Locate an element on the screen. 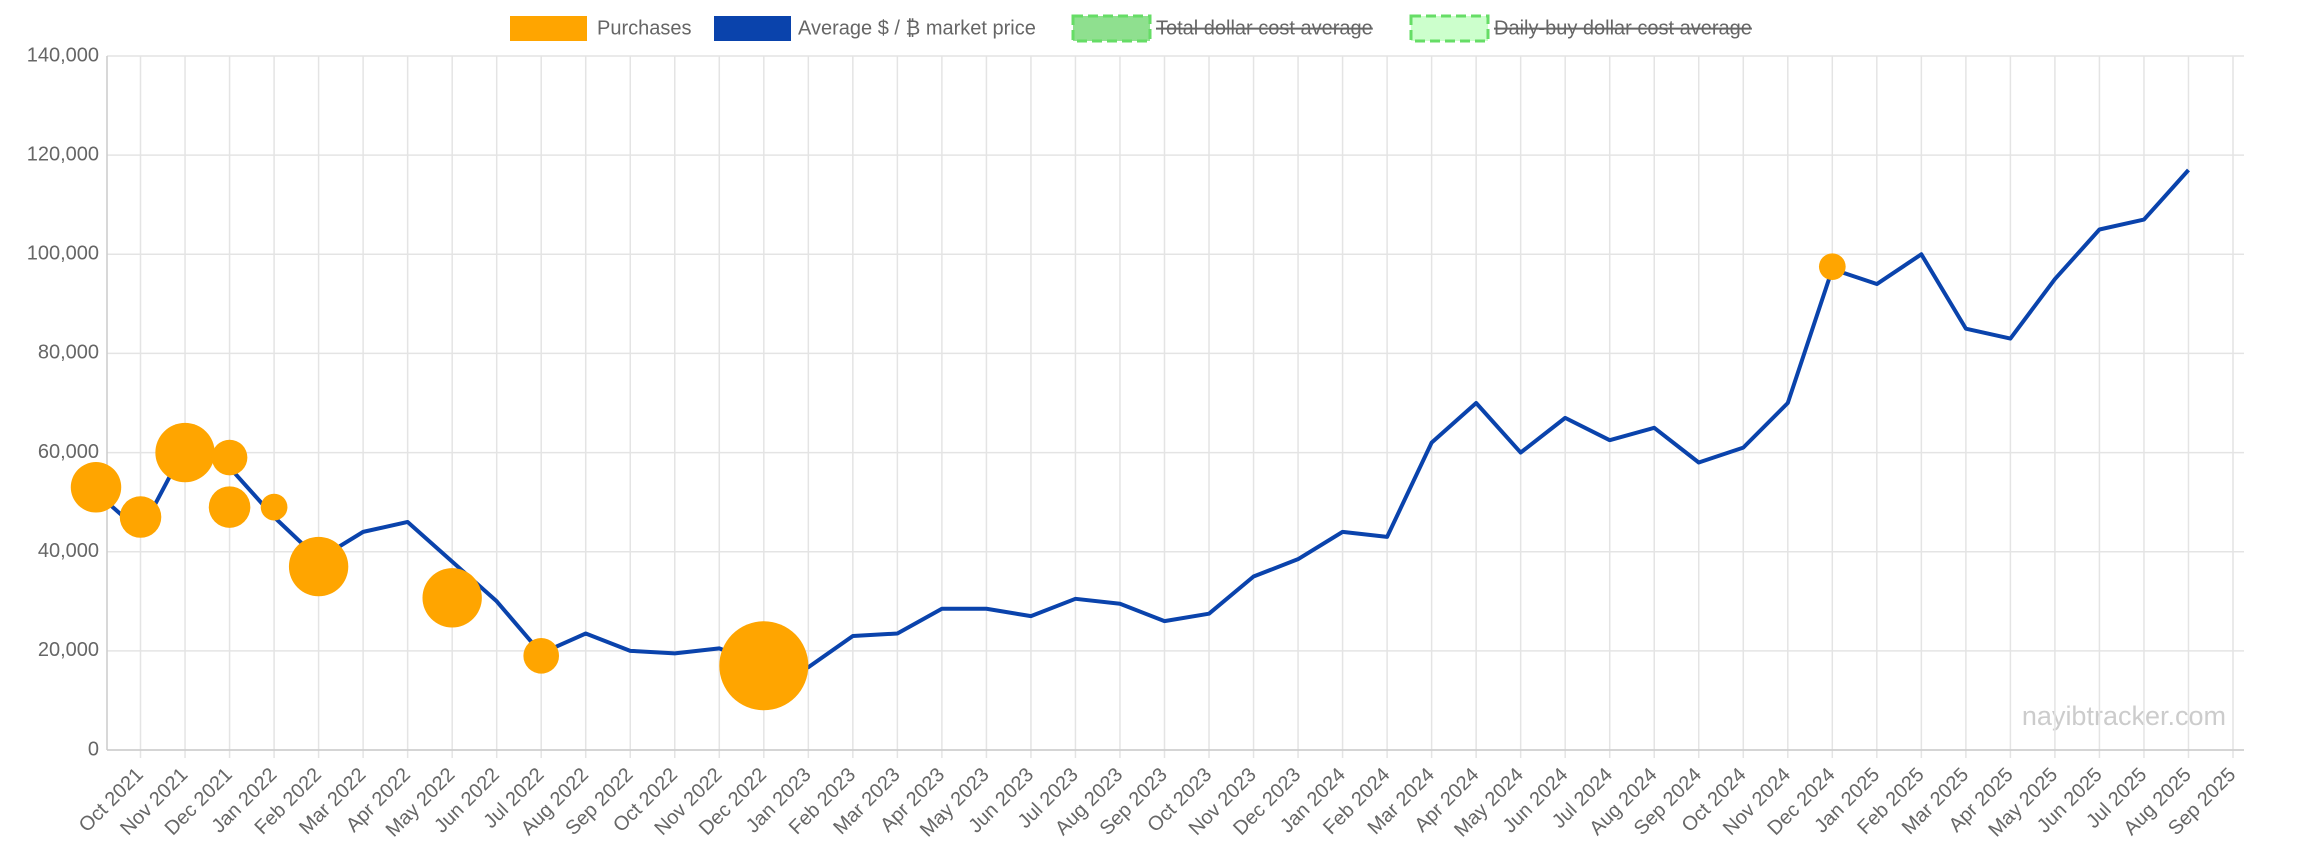 The width and height of the screenshot is (2300, 860). legend-label: Average $ / ₿ market price is located at coordinates (917, 28).